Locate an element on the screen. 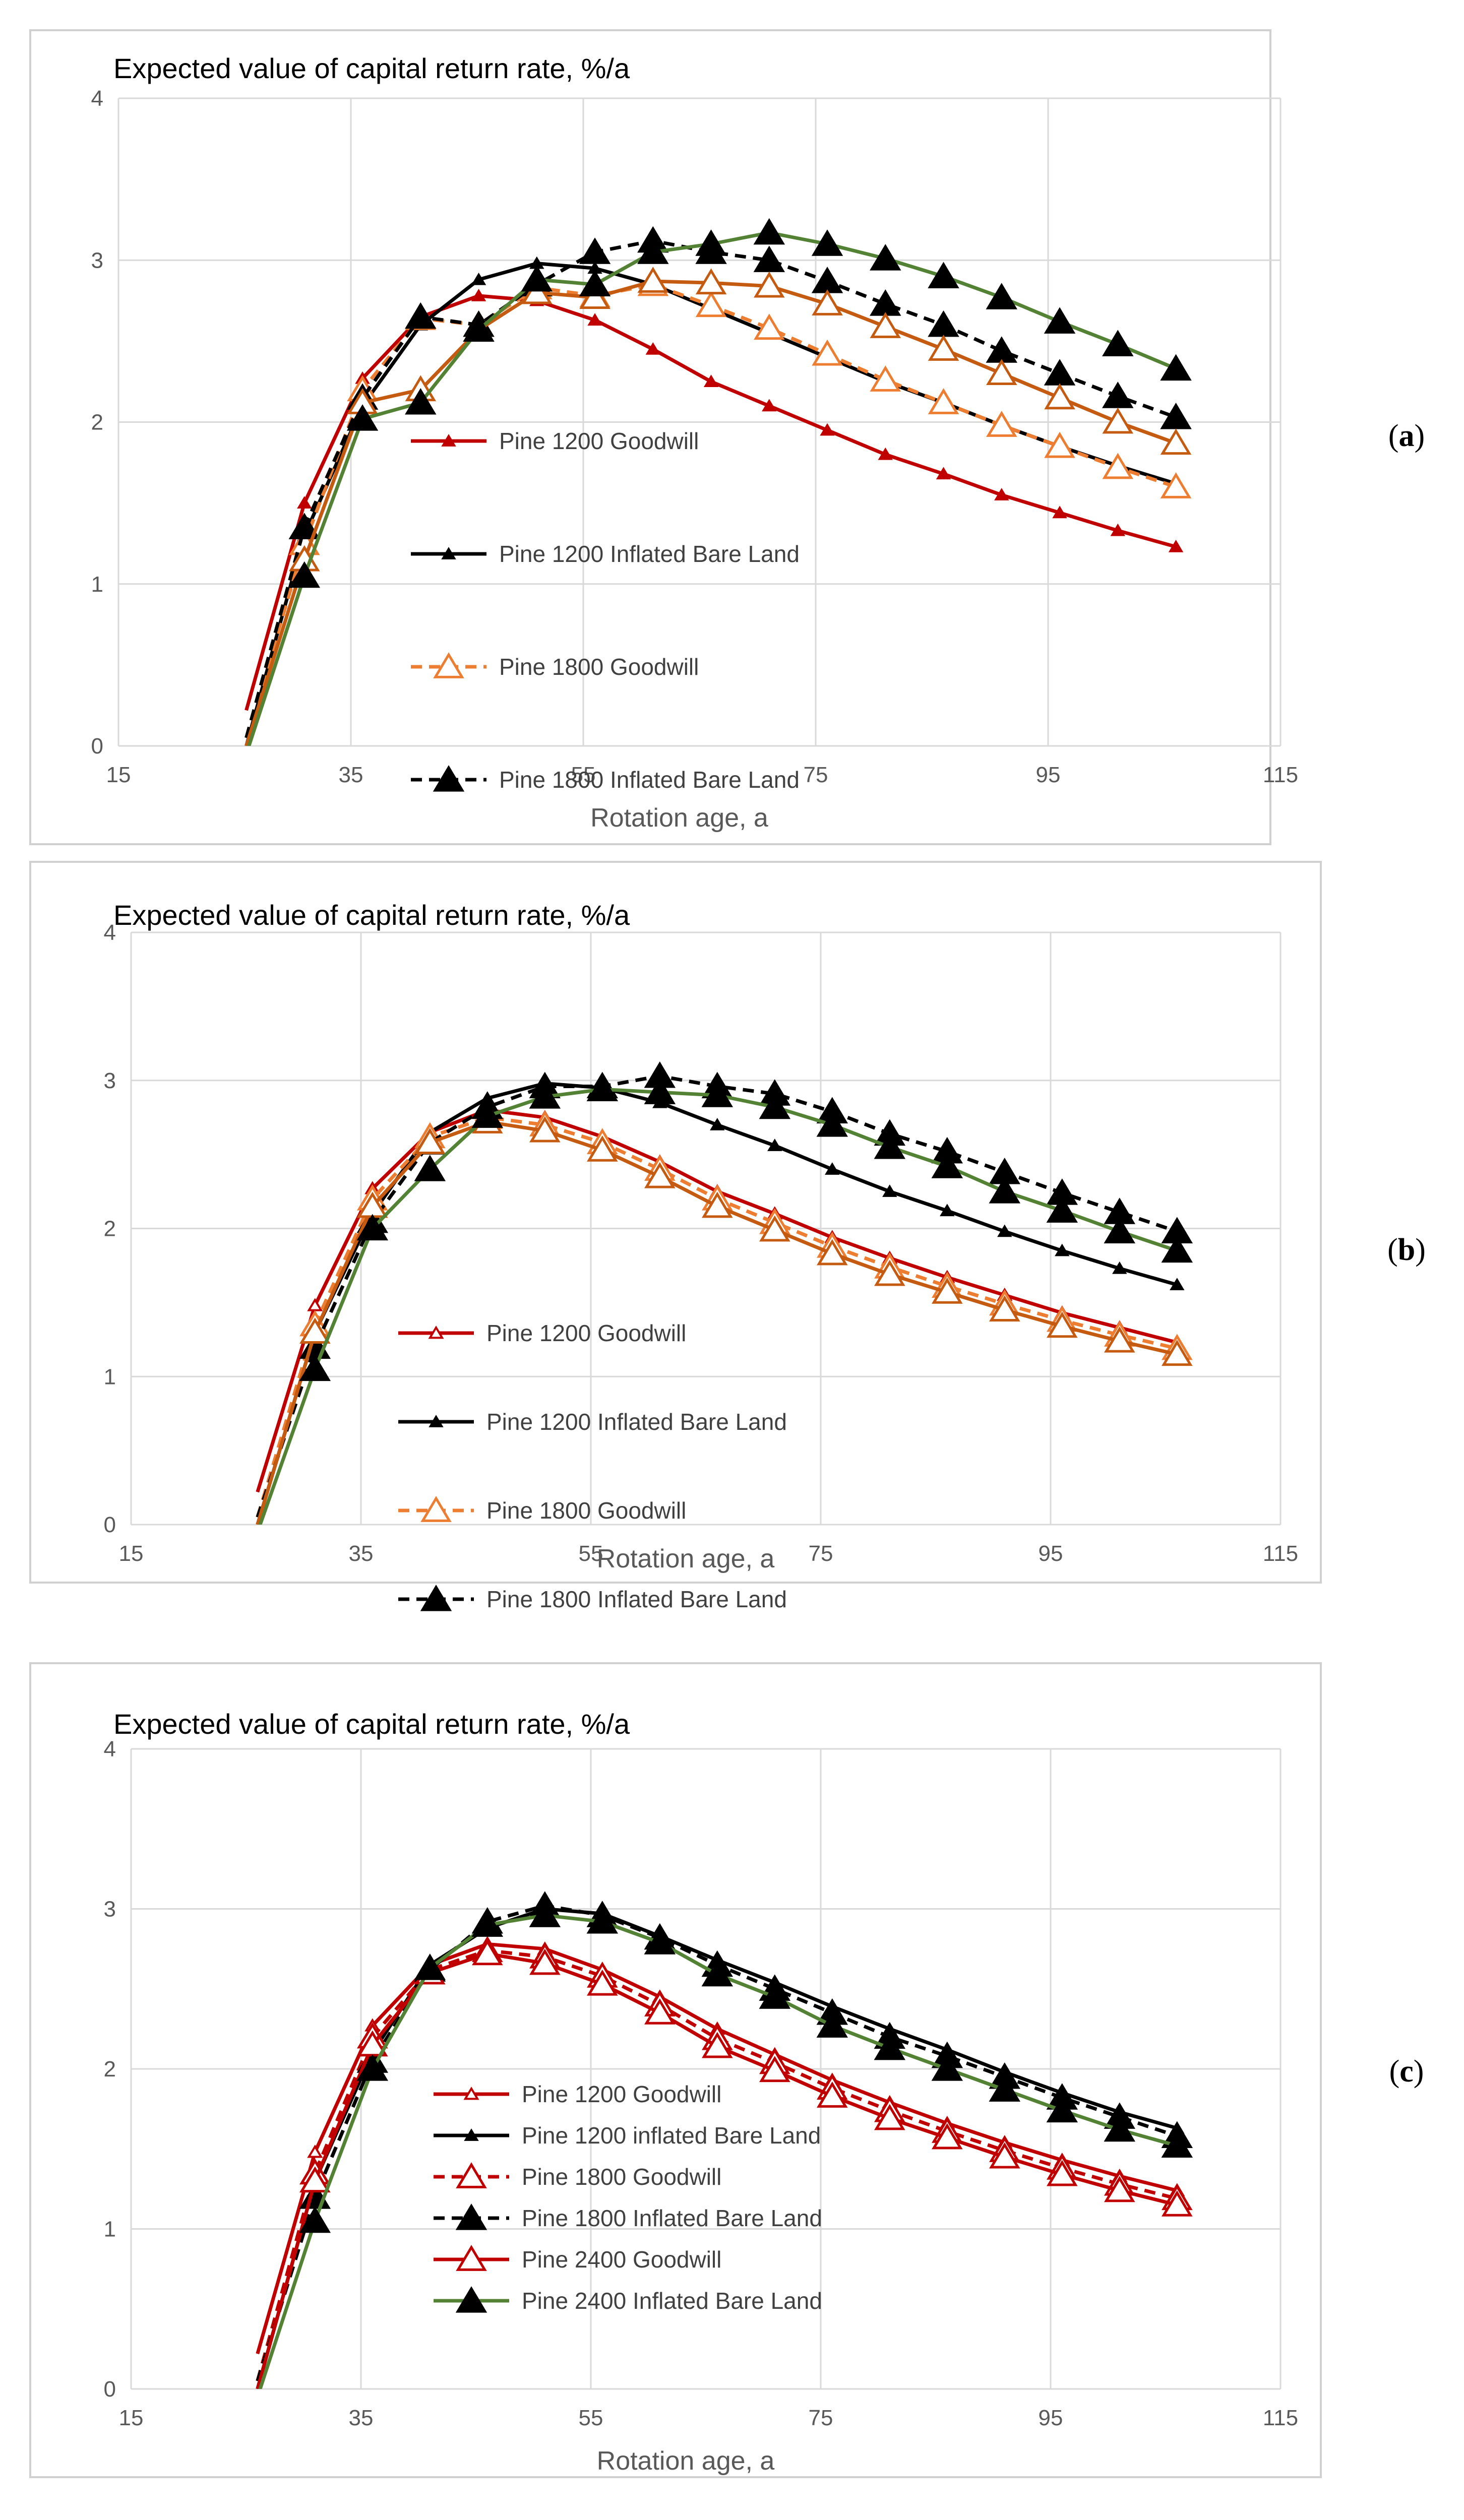 This screenshot has width=1464, height=2520. legend-entry: Pine 1800 Goodwill is located at coordinates (555, 666).